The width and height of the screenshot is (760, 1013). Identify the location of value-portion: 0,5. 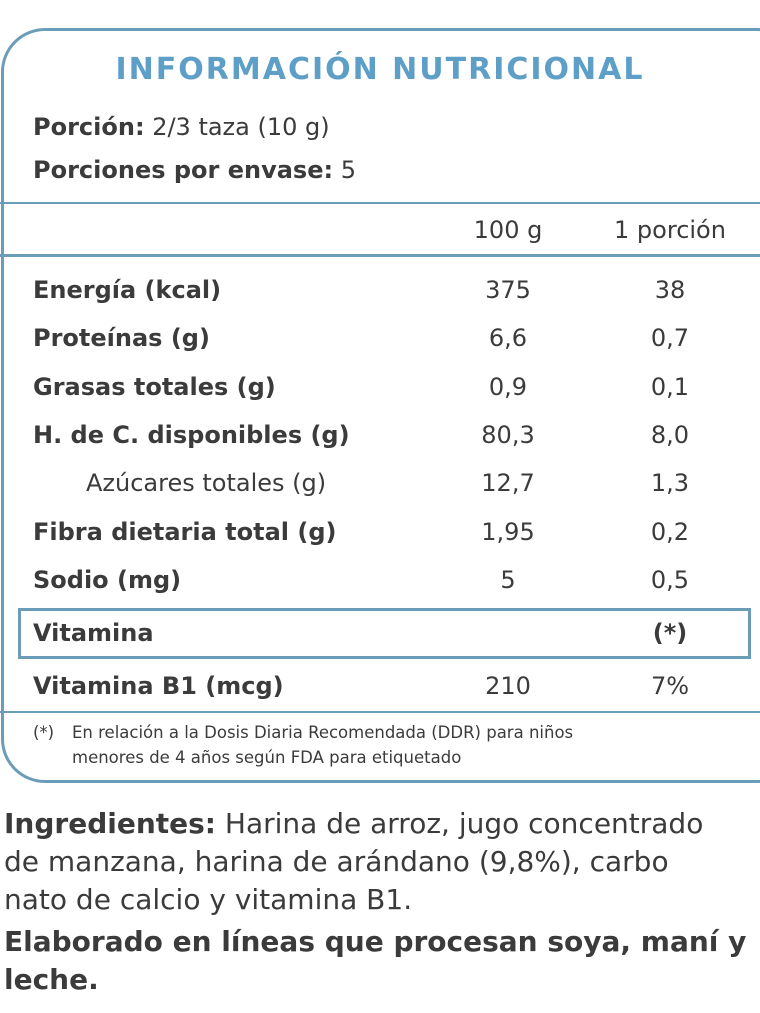
(670, 579).